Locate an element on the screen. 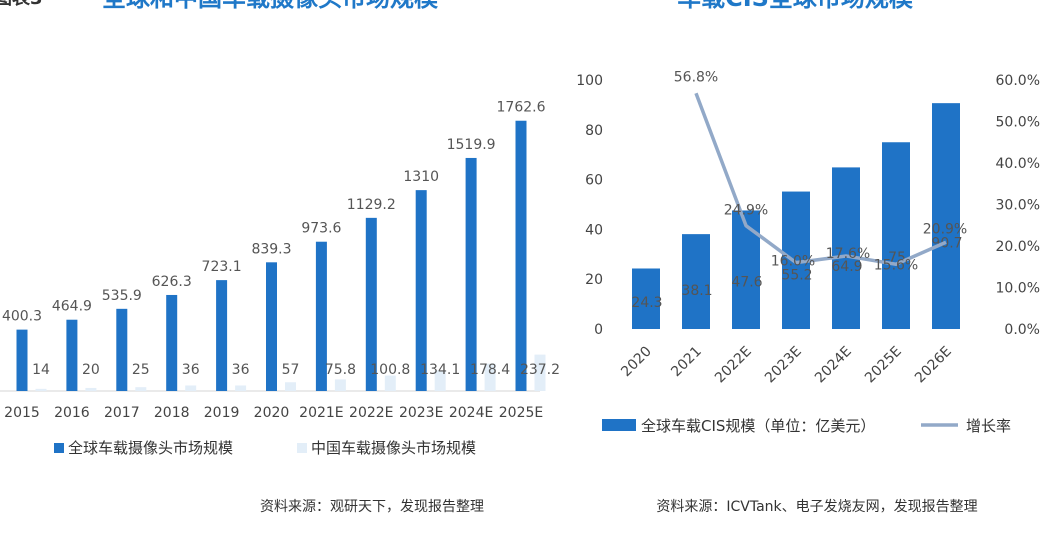 This screenshot has height=536, width=1041. chart1-label-china-2023E: 134.1 is located at coordinates (440, 370).